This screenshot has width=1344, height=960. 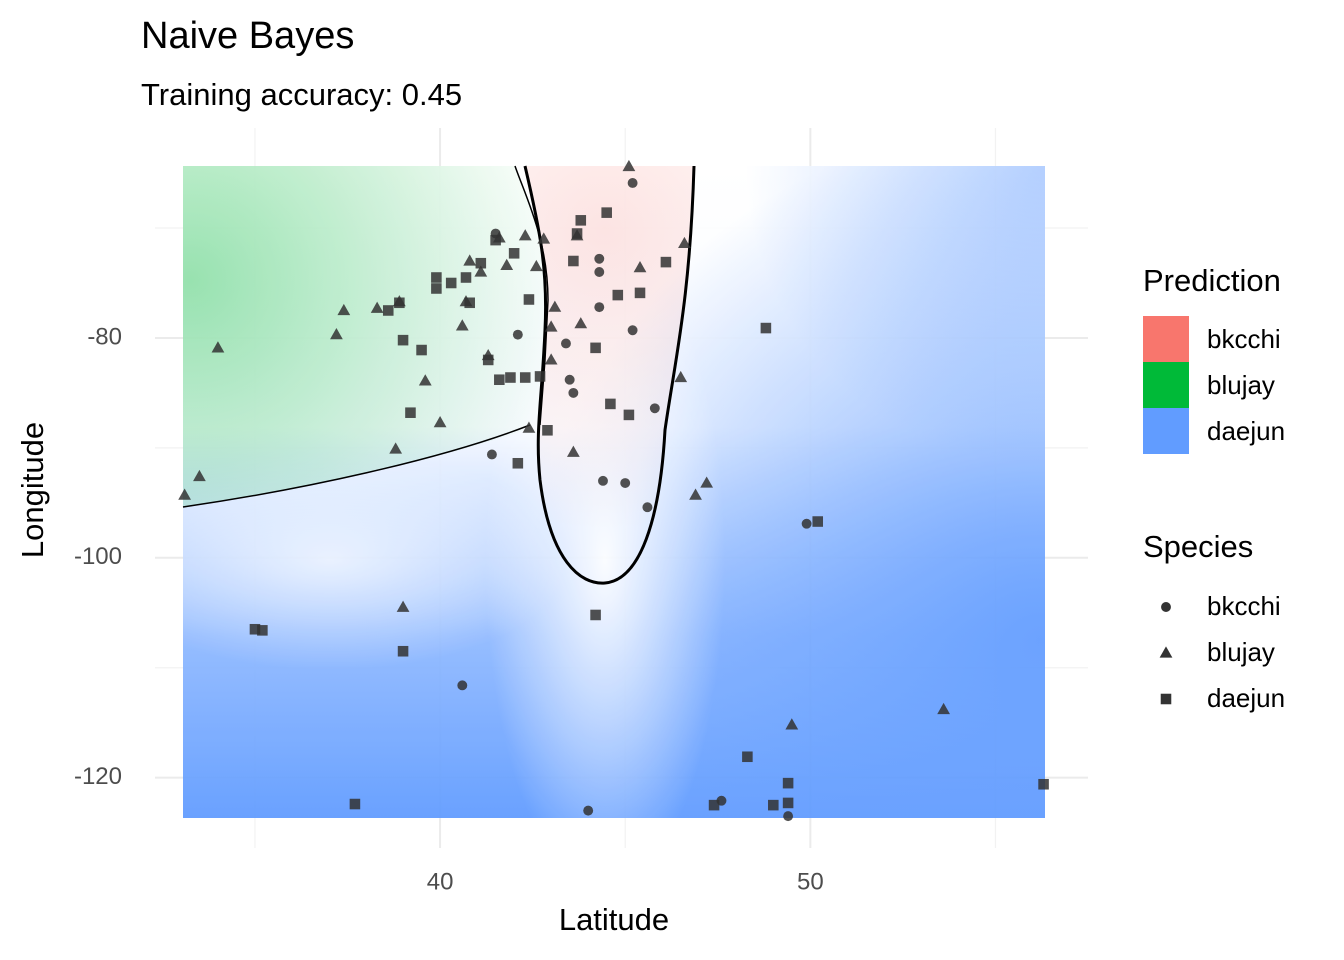 What do you see at coordinates (895, 316) in the screenshot?
I see `surface-blue` at bounding box center [895, 316].